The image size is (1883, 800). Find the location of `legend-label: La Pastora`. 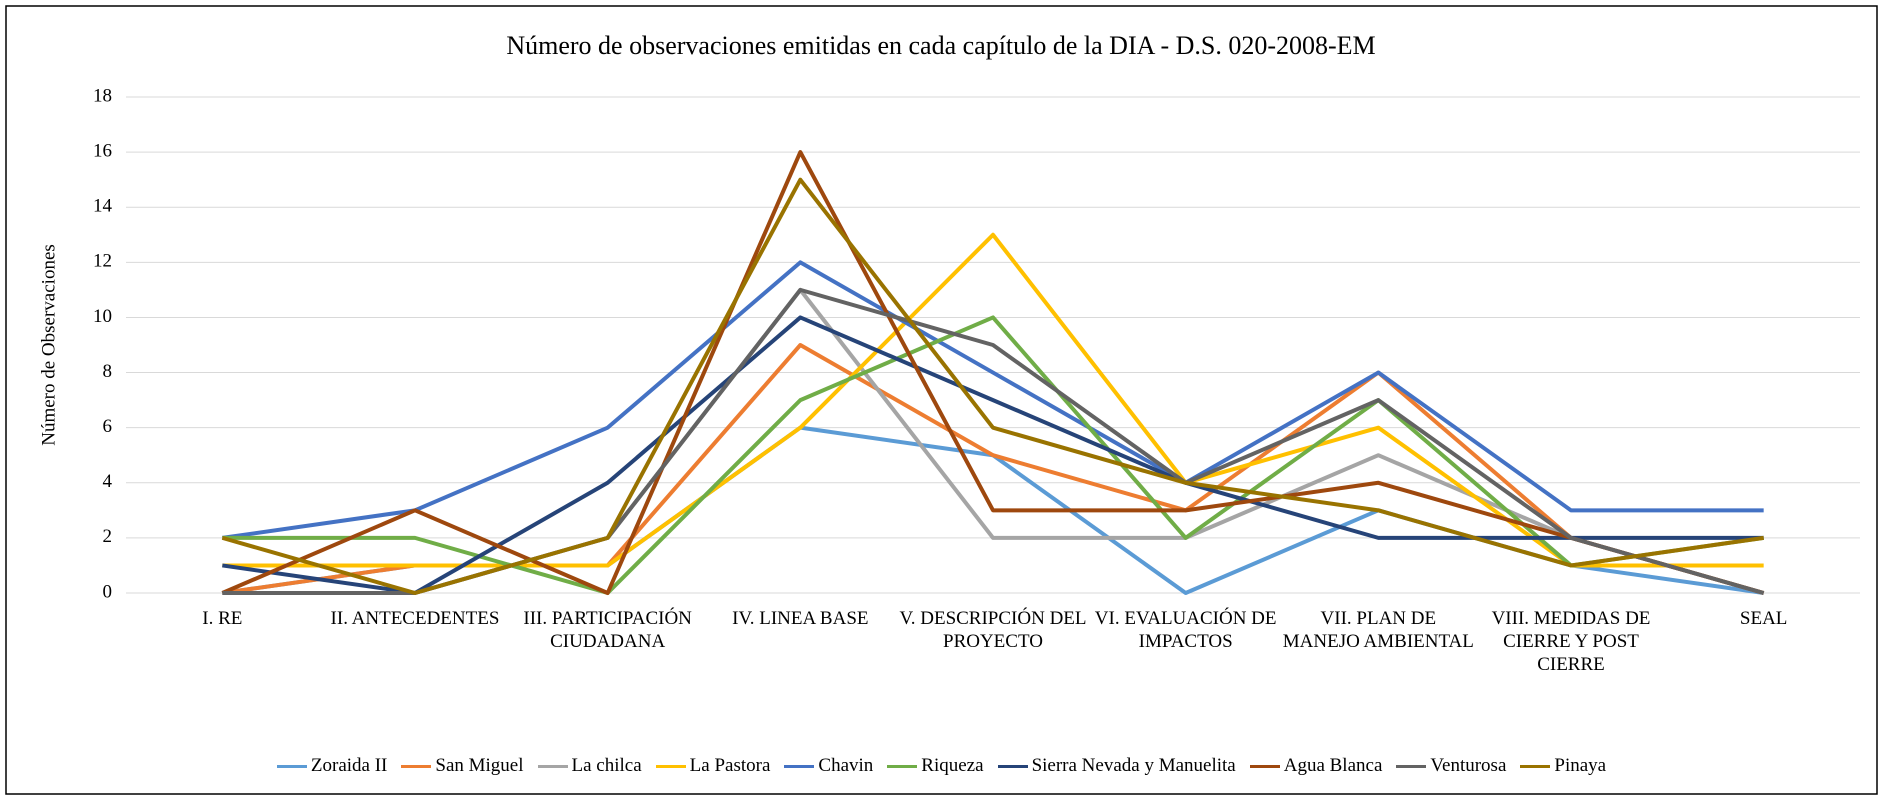

legend-label: La Pastora is located at coordinates (730, 765).